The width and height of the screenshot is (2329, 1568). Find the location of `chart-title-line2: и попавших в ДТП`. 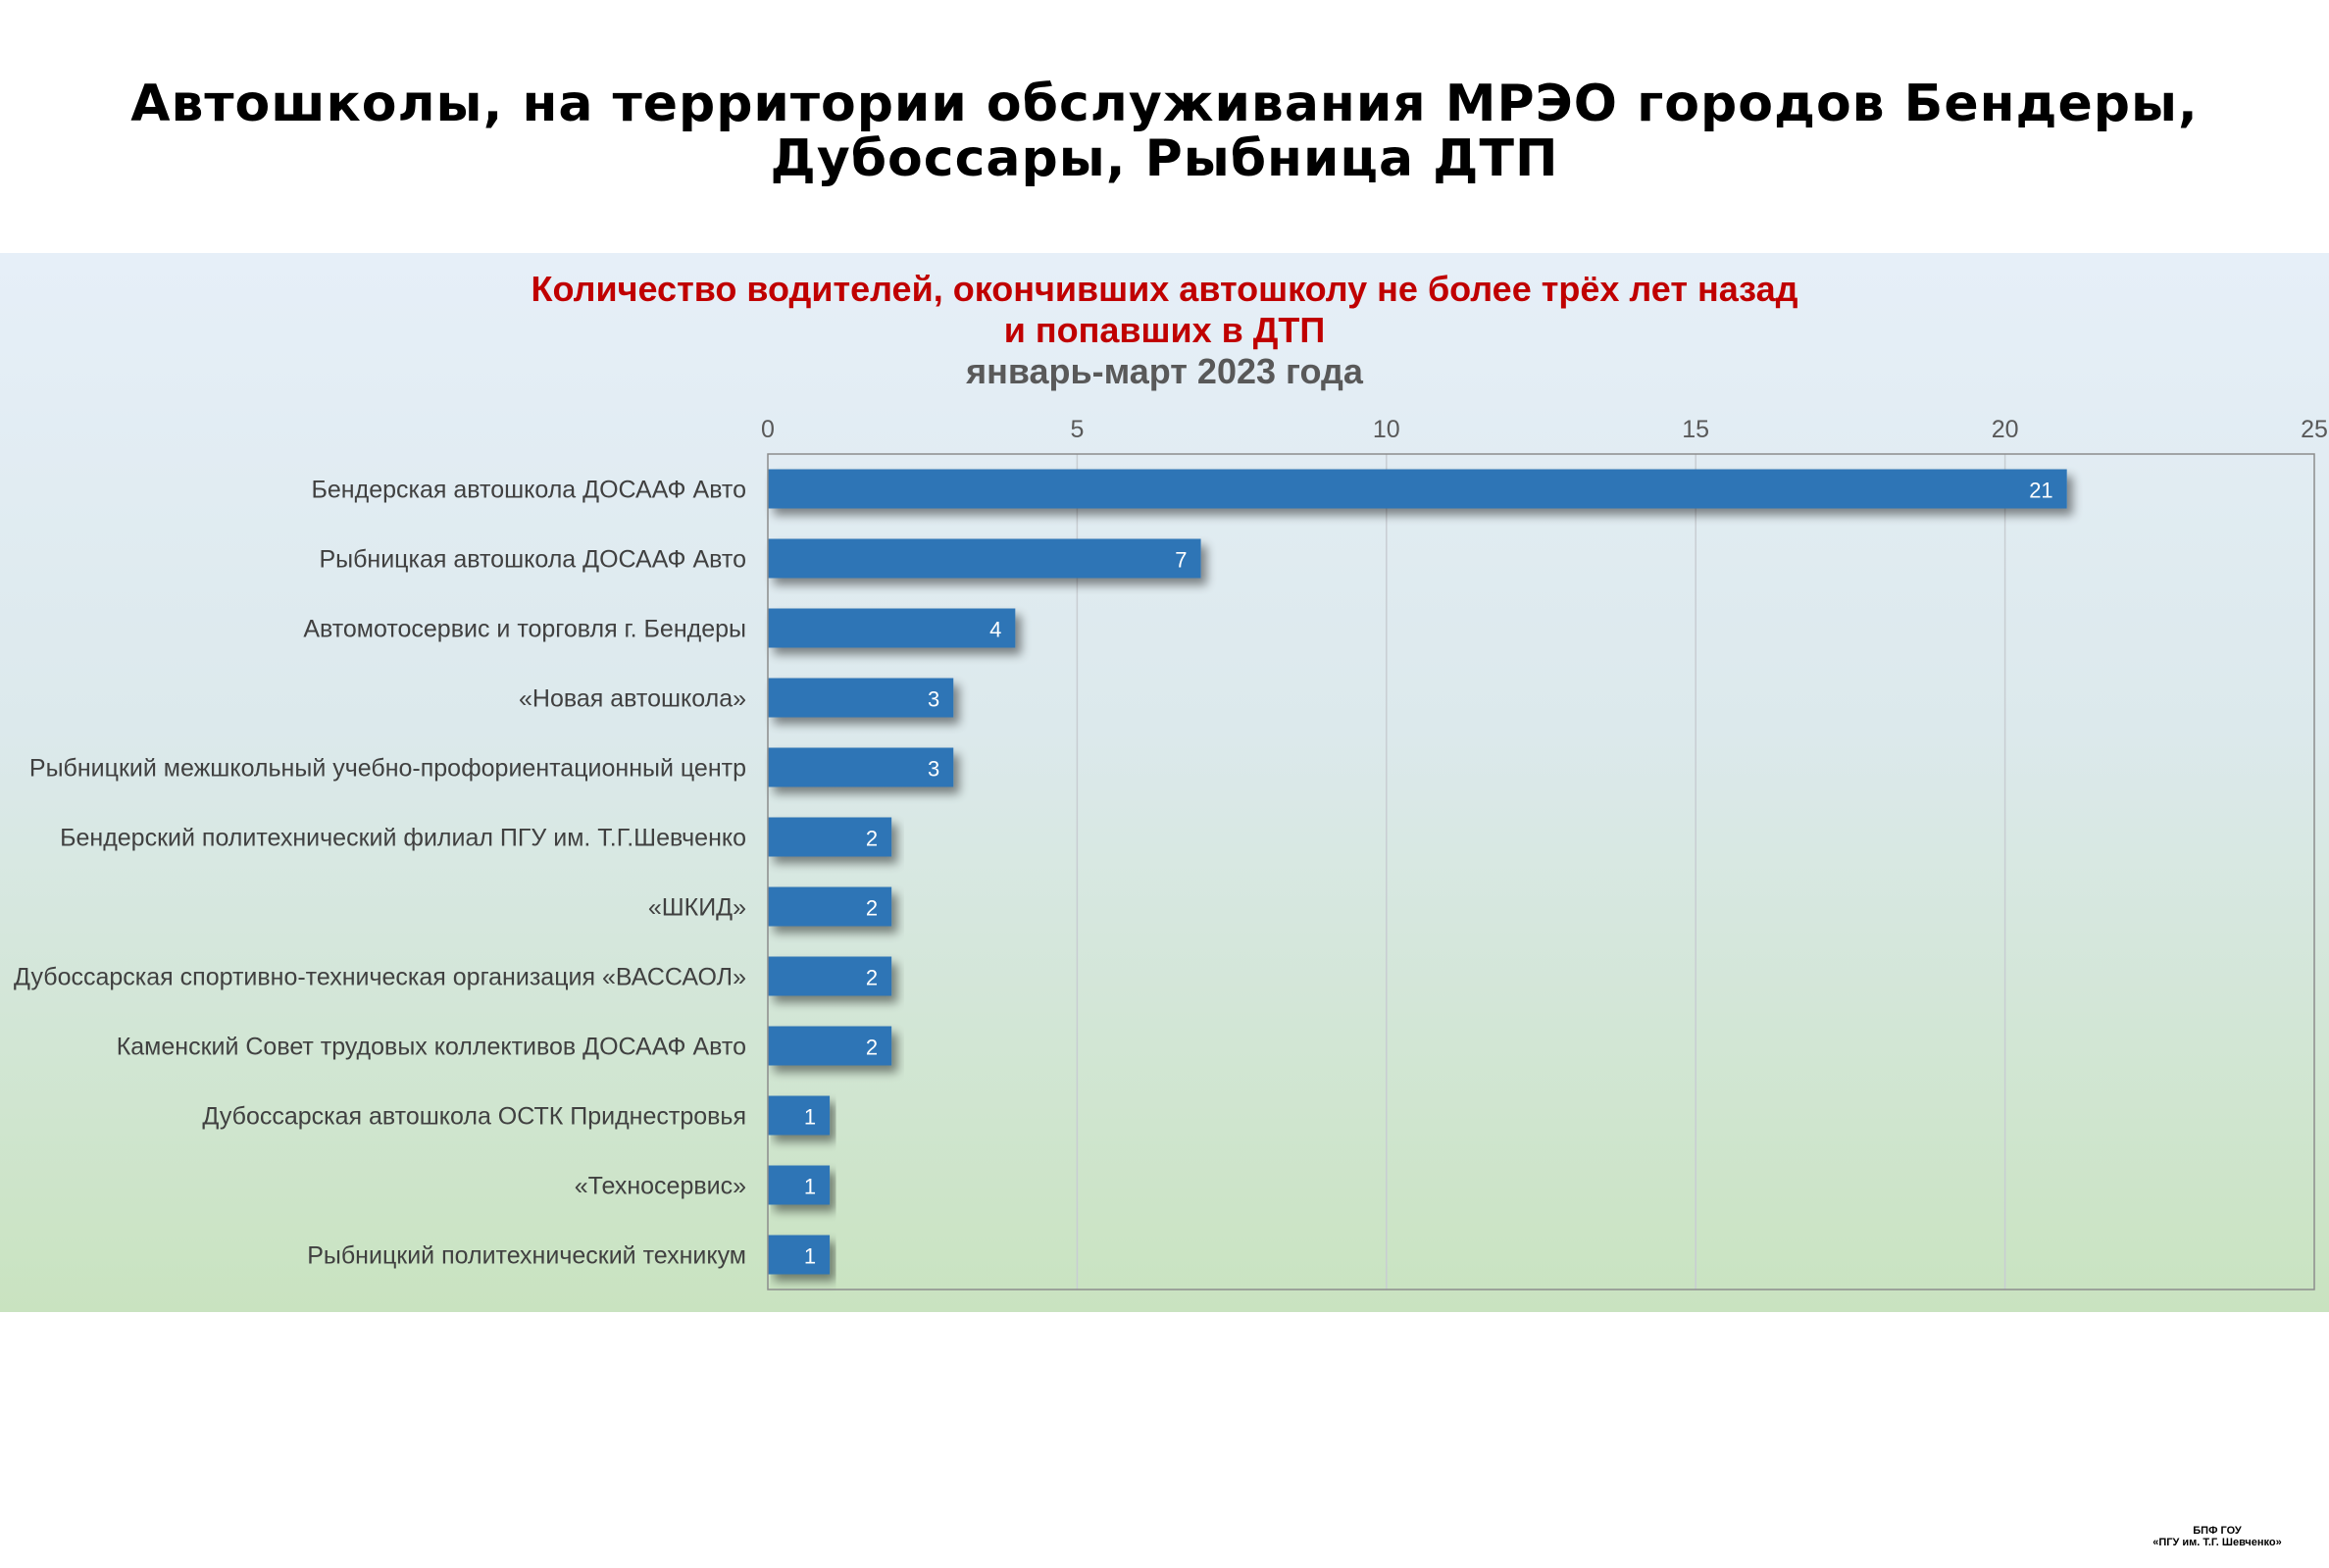

chart-title-line2: и попавших в ДТП is located at coordinates (1165, 330).